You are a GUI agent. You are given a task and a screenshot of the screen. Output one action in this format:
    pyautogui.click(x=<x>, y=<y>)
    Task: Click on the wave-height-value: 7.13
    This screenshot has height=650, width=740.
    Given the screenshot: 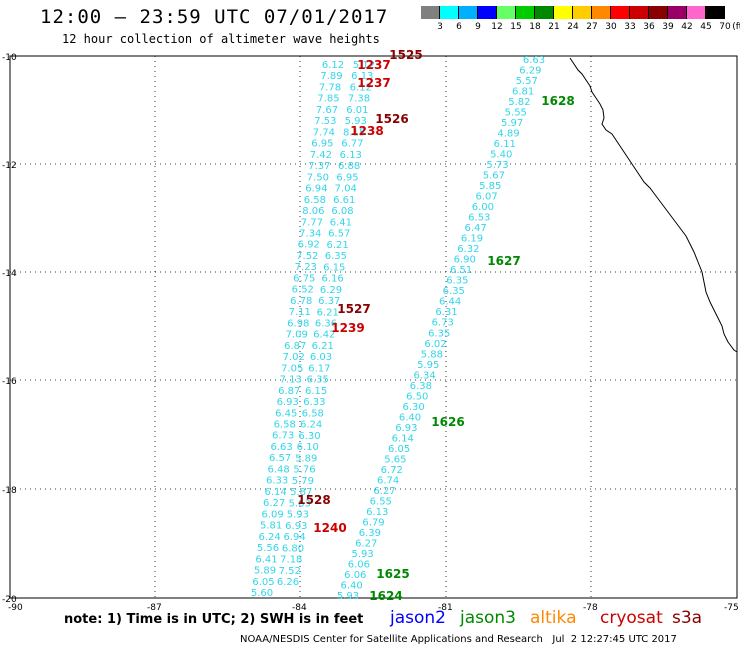 What is the action you would take?
    pyautogui.click(x=291, y=380)
    